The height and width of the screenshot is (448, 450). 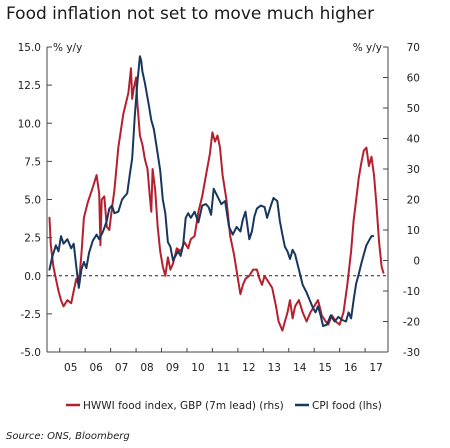 I want to click on x-tick-label: 05, so click(x=70, y=368).